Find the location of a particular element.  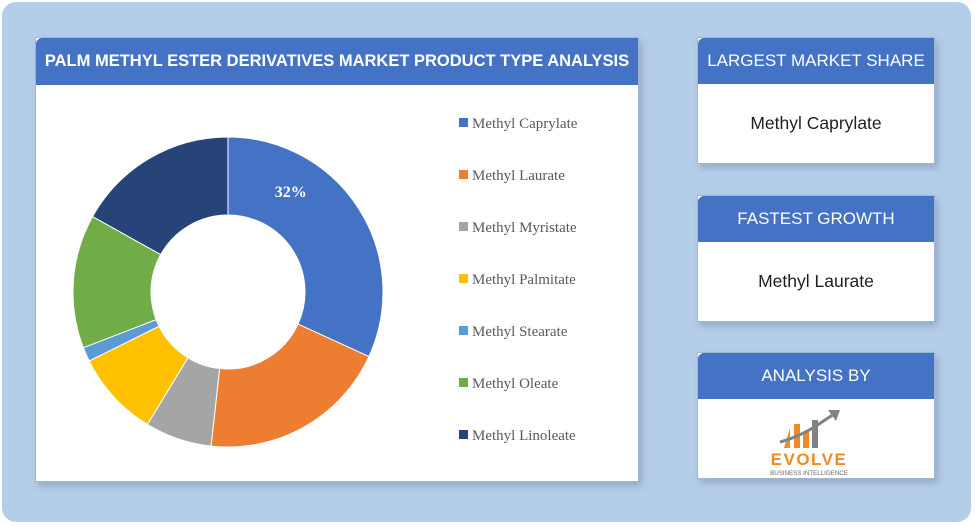

legend-label: Methyl Stearate is located at coordinates (520, 332).